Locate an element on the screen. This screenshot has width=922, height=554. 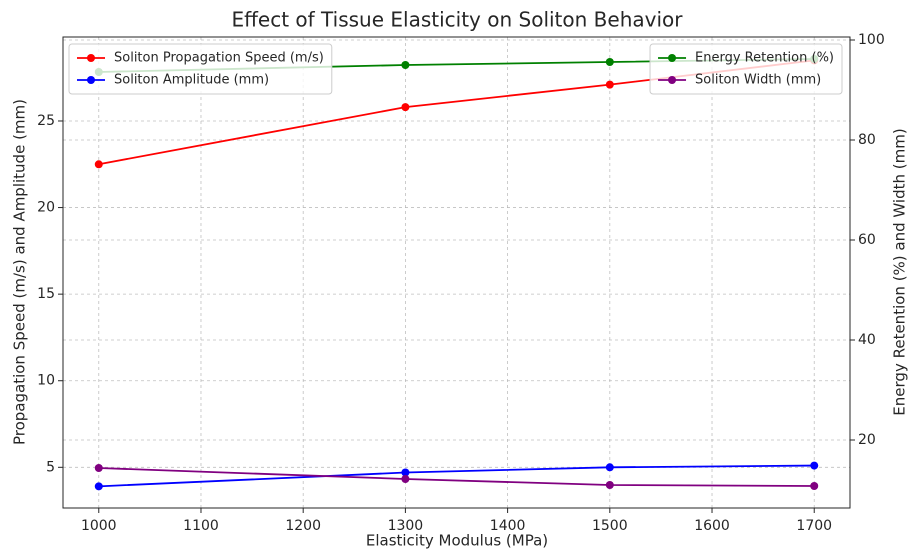
legend: Energy Retention (%) Soliton Width (mm) is located at coordinates (746, 69).